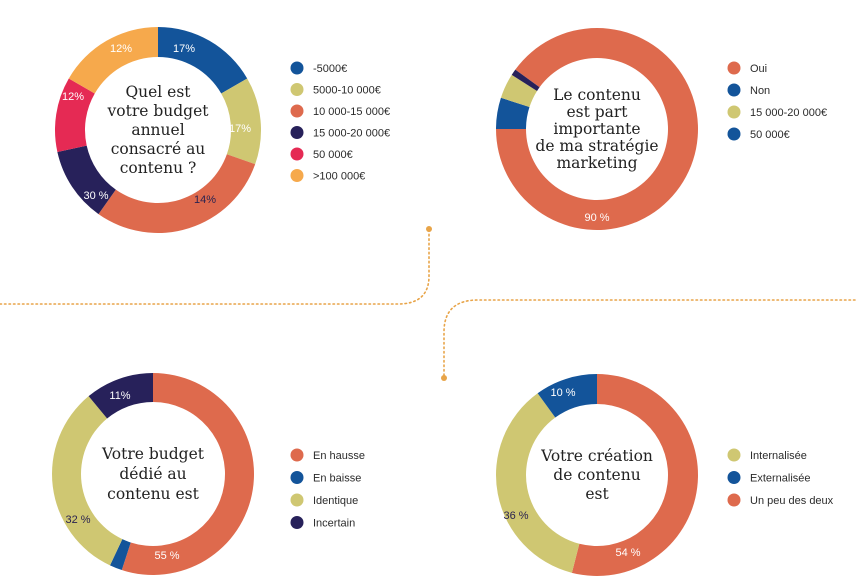 This screenshot has height=579, width=865. Describe the element at coordinates (627, 553) in the screenshot. I see `slice-label-1: 54 %` at that location.